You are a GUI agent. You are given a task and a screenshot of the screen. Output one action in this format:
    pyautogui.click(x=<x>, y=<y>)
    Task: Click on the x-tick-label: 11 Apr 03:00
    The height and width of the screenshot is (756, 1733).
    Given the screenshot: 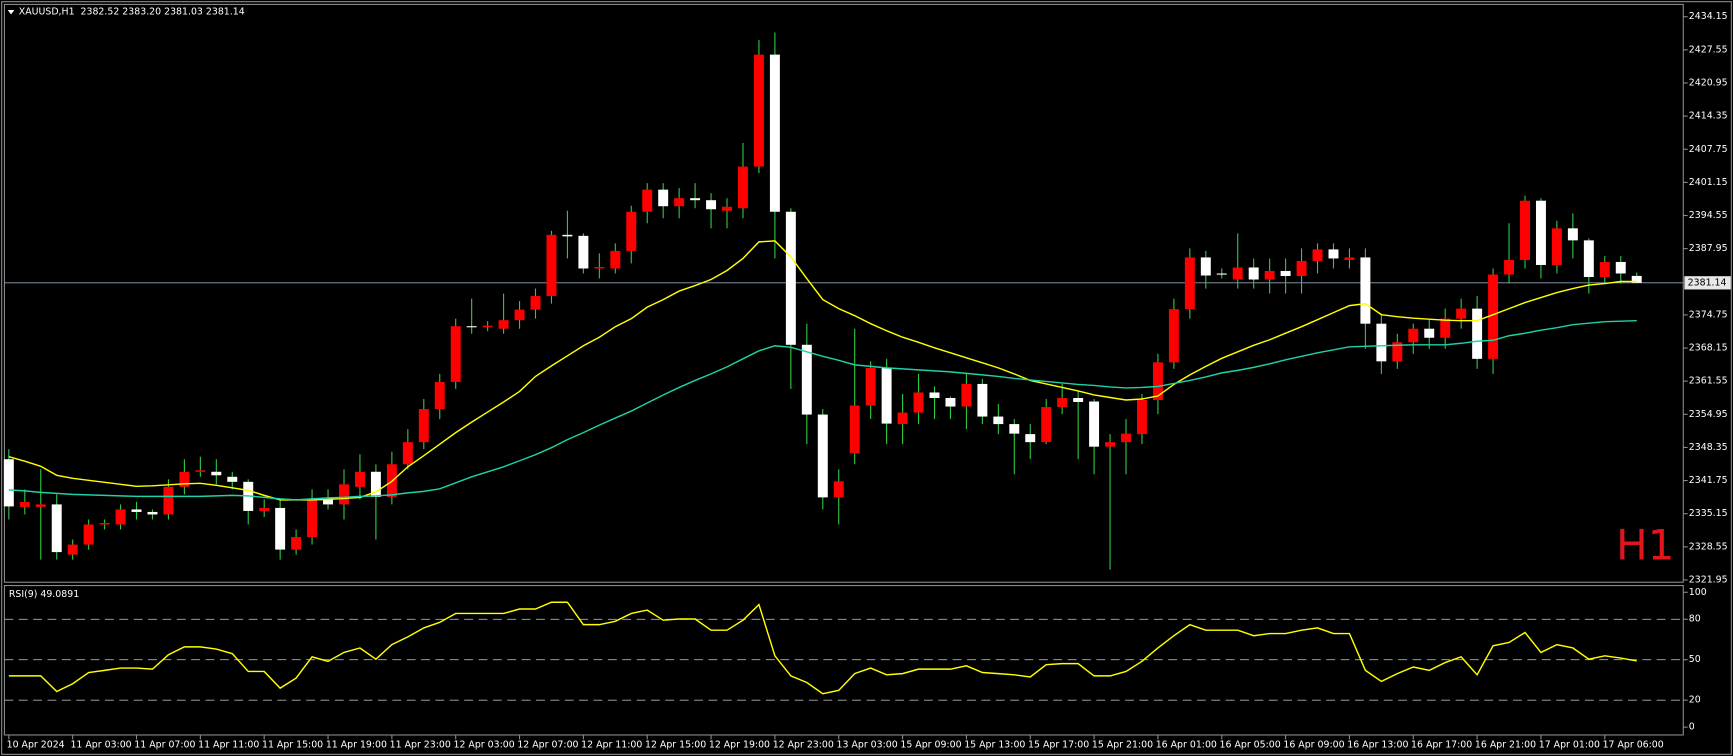 What is the action you would take?
    pyautogui.click(x=100, y=744)
    